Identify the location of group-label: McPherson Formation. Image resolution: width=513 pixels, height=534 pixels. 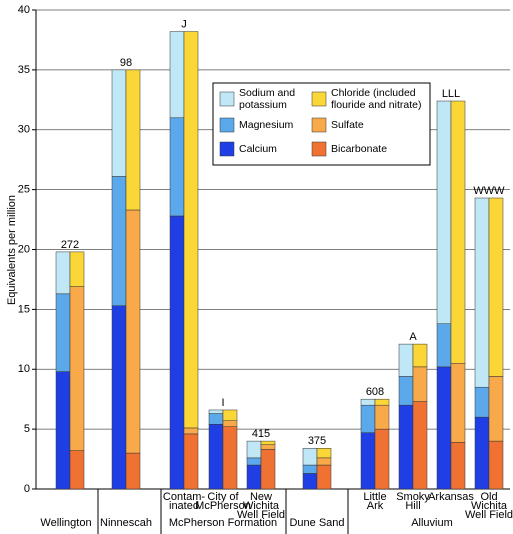
(223, 523).